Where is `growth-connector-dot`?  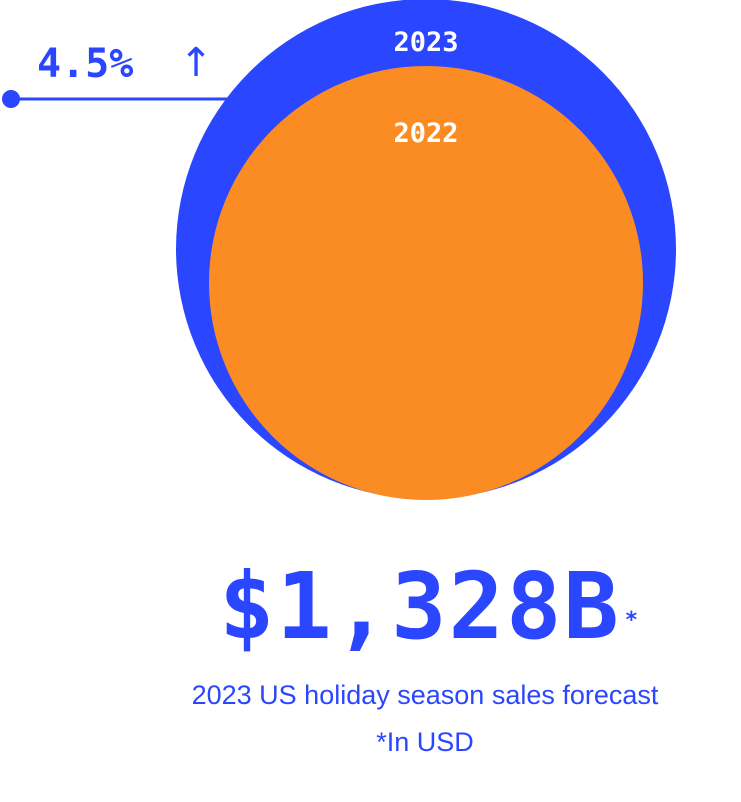
growth-connector-dot is located at coordinates (11, 99).